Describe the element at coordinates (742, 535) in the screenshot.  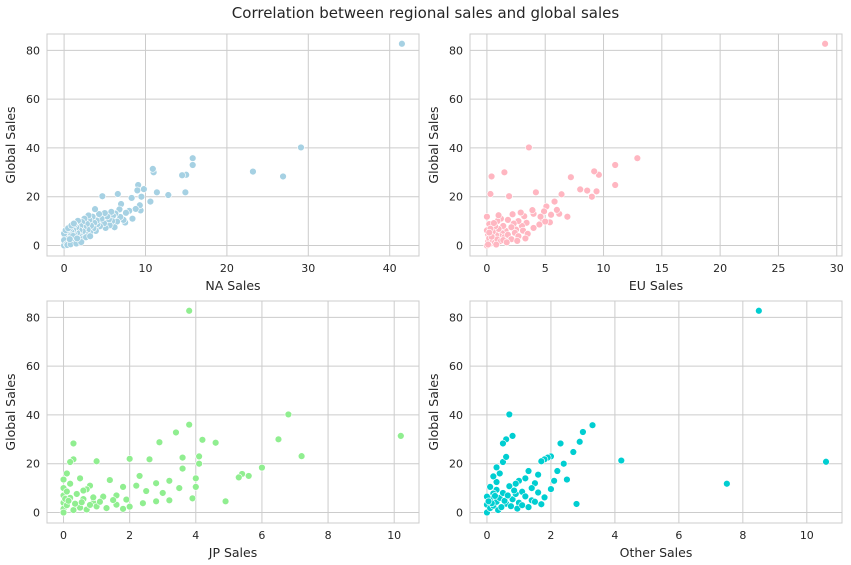
I see `x-tick-label: 8` at that location.